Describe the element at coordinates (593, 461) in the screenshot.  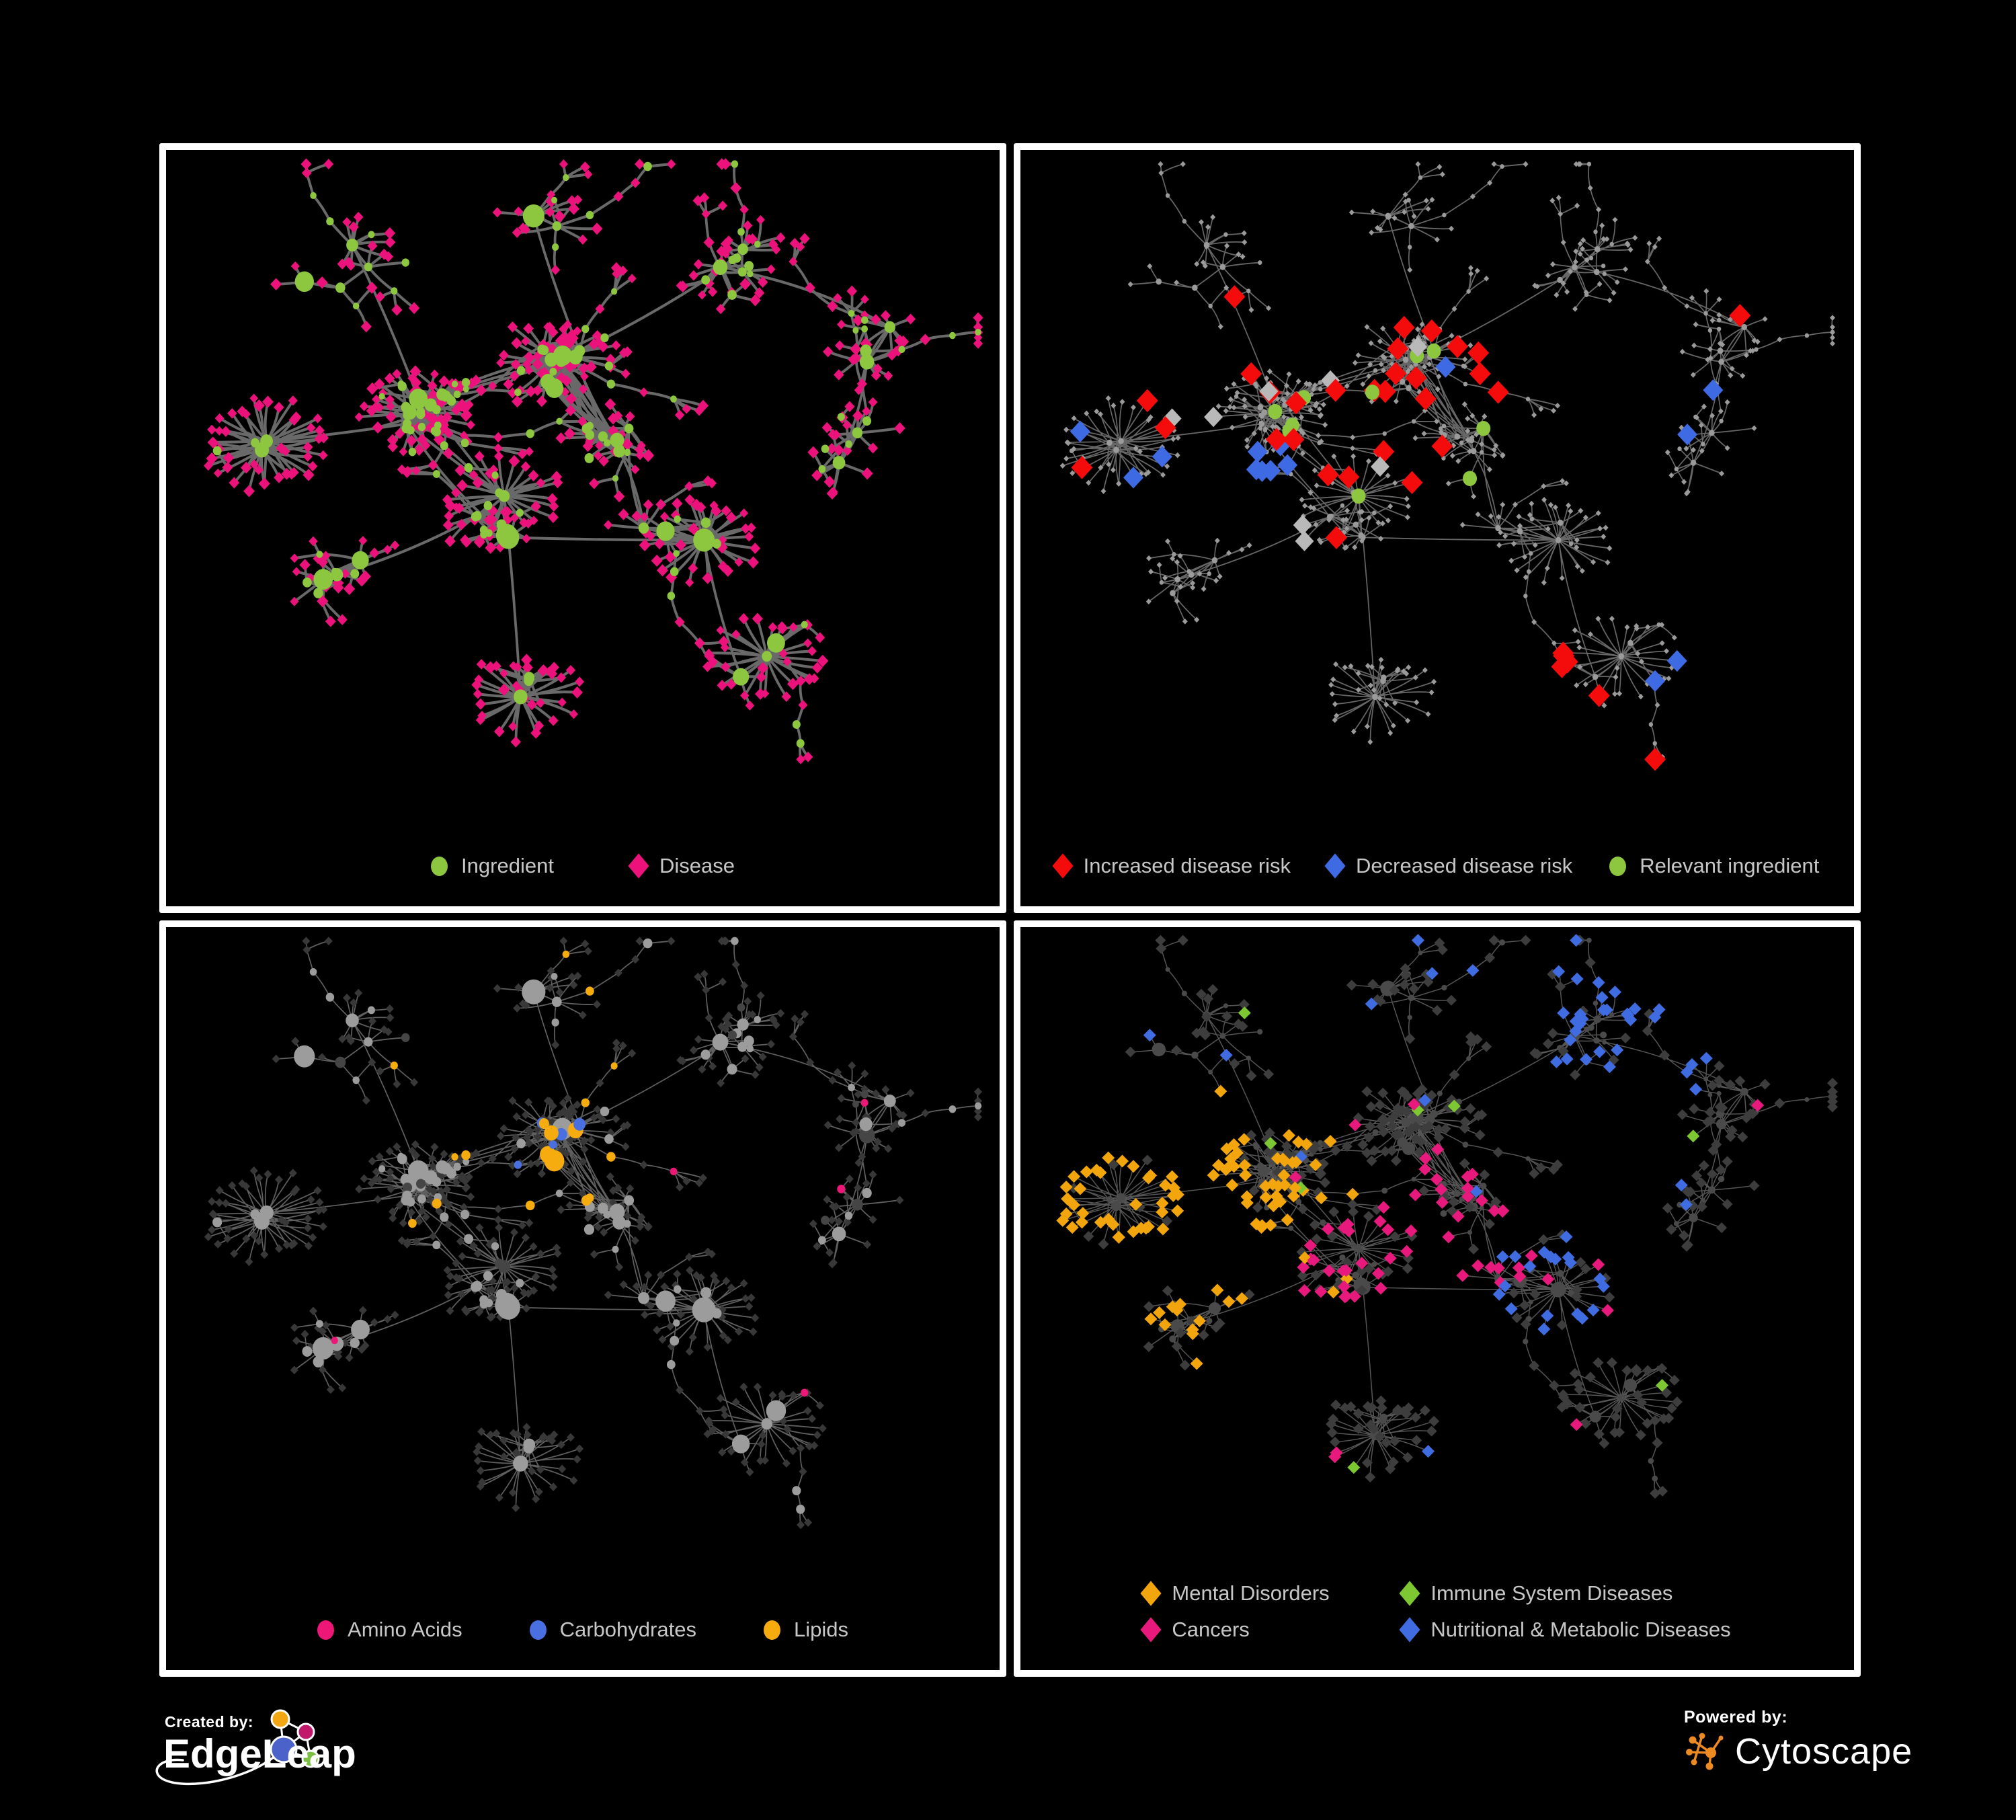
I see `network-edges` at that location.